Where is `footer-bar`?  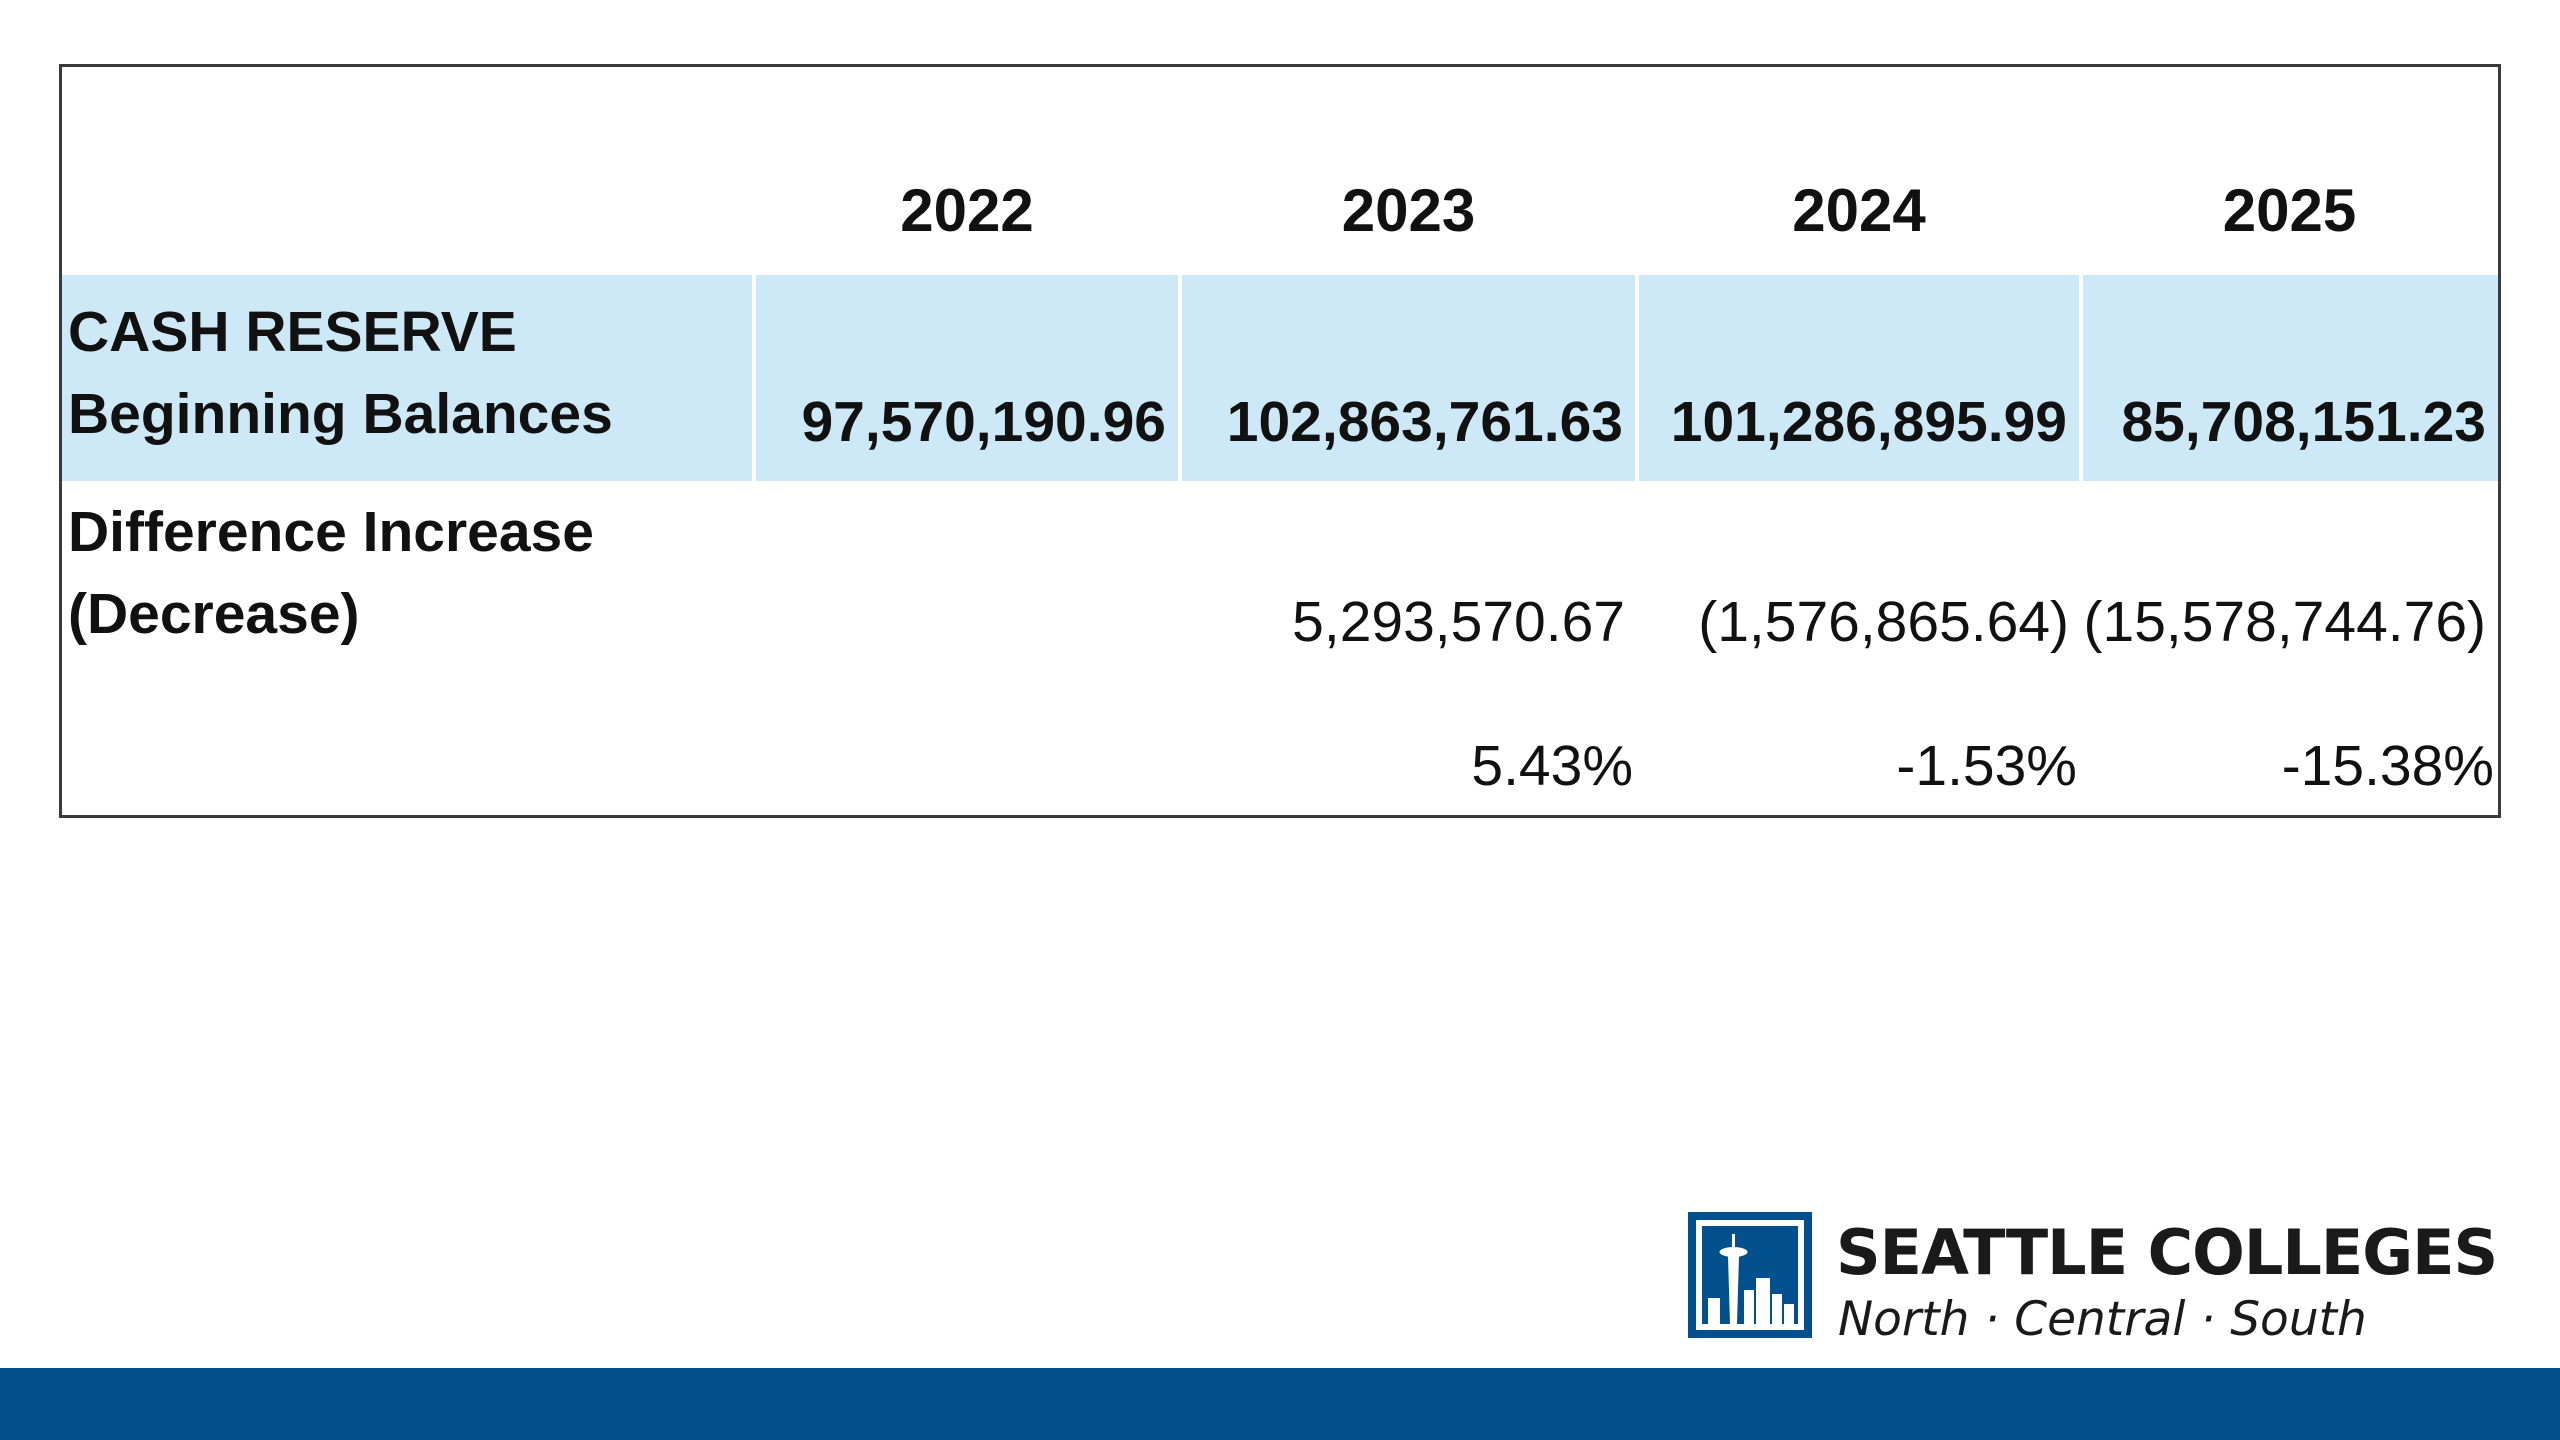
footer-bar is located at coordinates (1280, 1404).